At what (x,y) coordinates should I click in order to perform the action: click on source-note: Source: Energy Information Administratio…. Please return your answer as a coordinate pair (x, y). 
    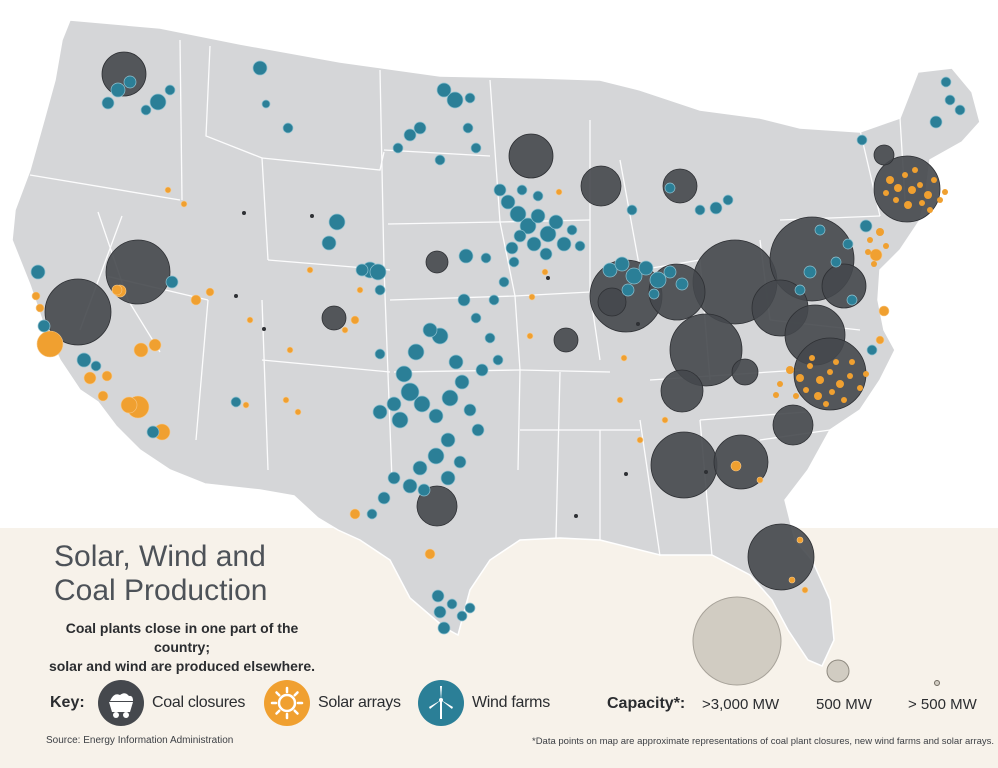
    Looking at the image, I should click on (140, 740).